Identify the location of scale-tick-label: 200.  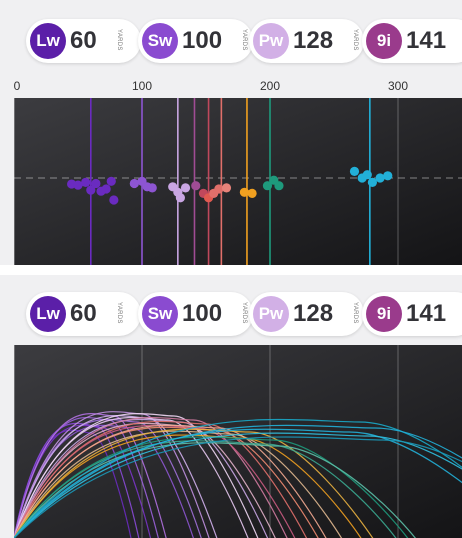
(270, 86).